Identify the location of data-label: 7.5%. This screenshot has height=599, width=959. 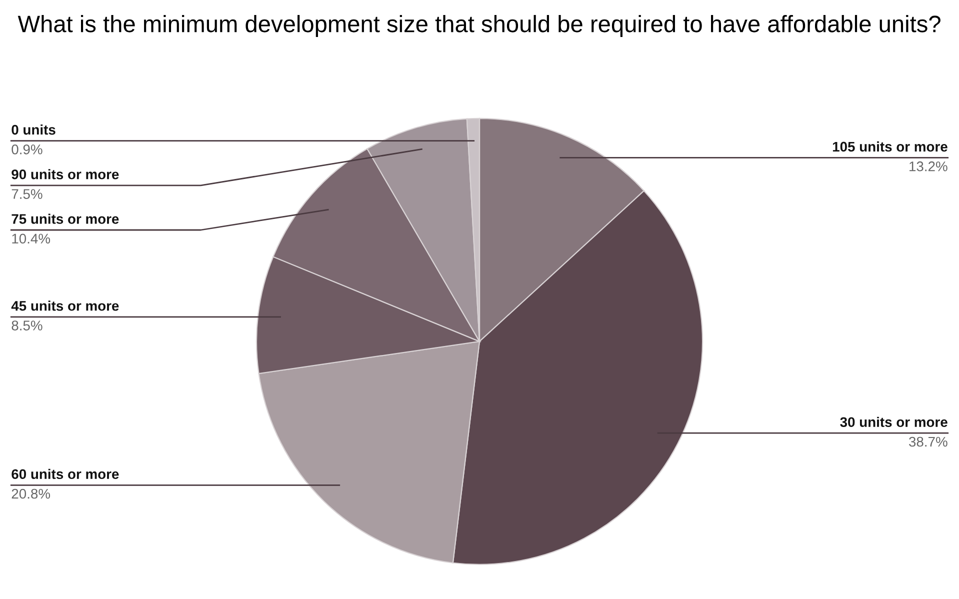
(27, 194).